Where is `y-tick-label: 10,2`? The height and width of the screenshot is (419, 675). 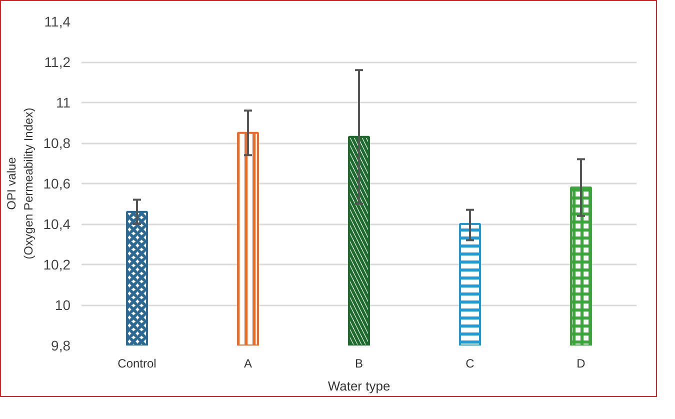
y-tick-label: 10,2 is located at coordinates (57, 264).